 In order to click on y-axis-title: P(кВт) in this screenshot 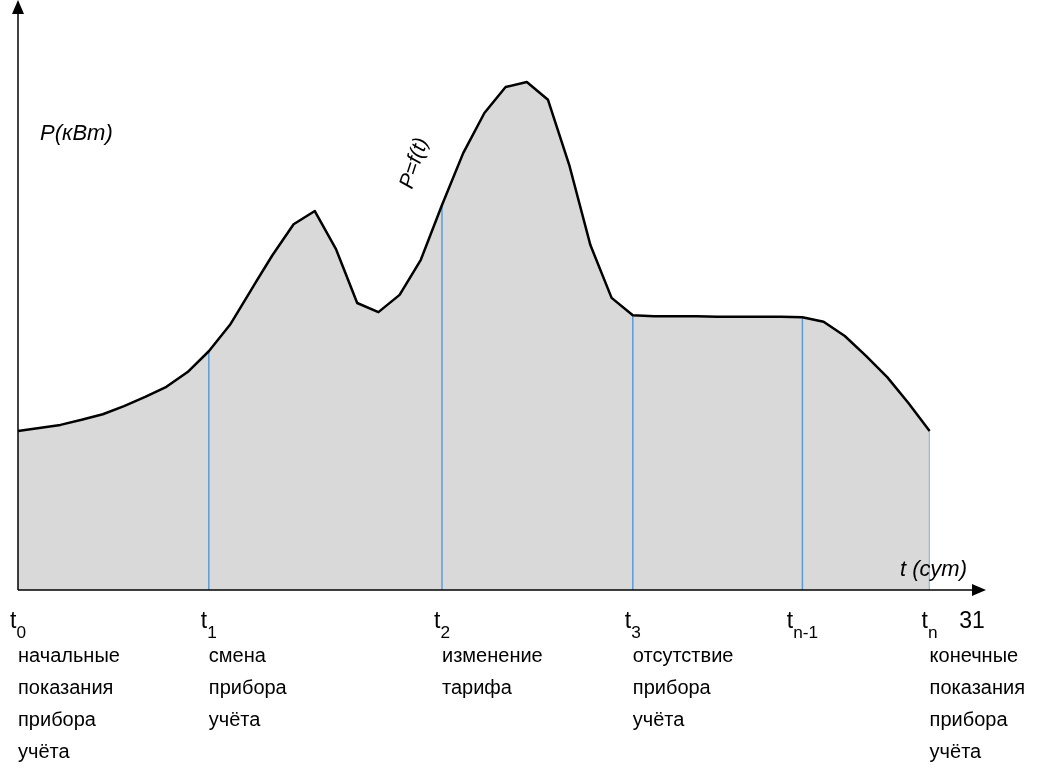, I will do `click(76, 132)`.